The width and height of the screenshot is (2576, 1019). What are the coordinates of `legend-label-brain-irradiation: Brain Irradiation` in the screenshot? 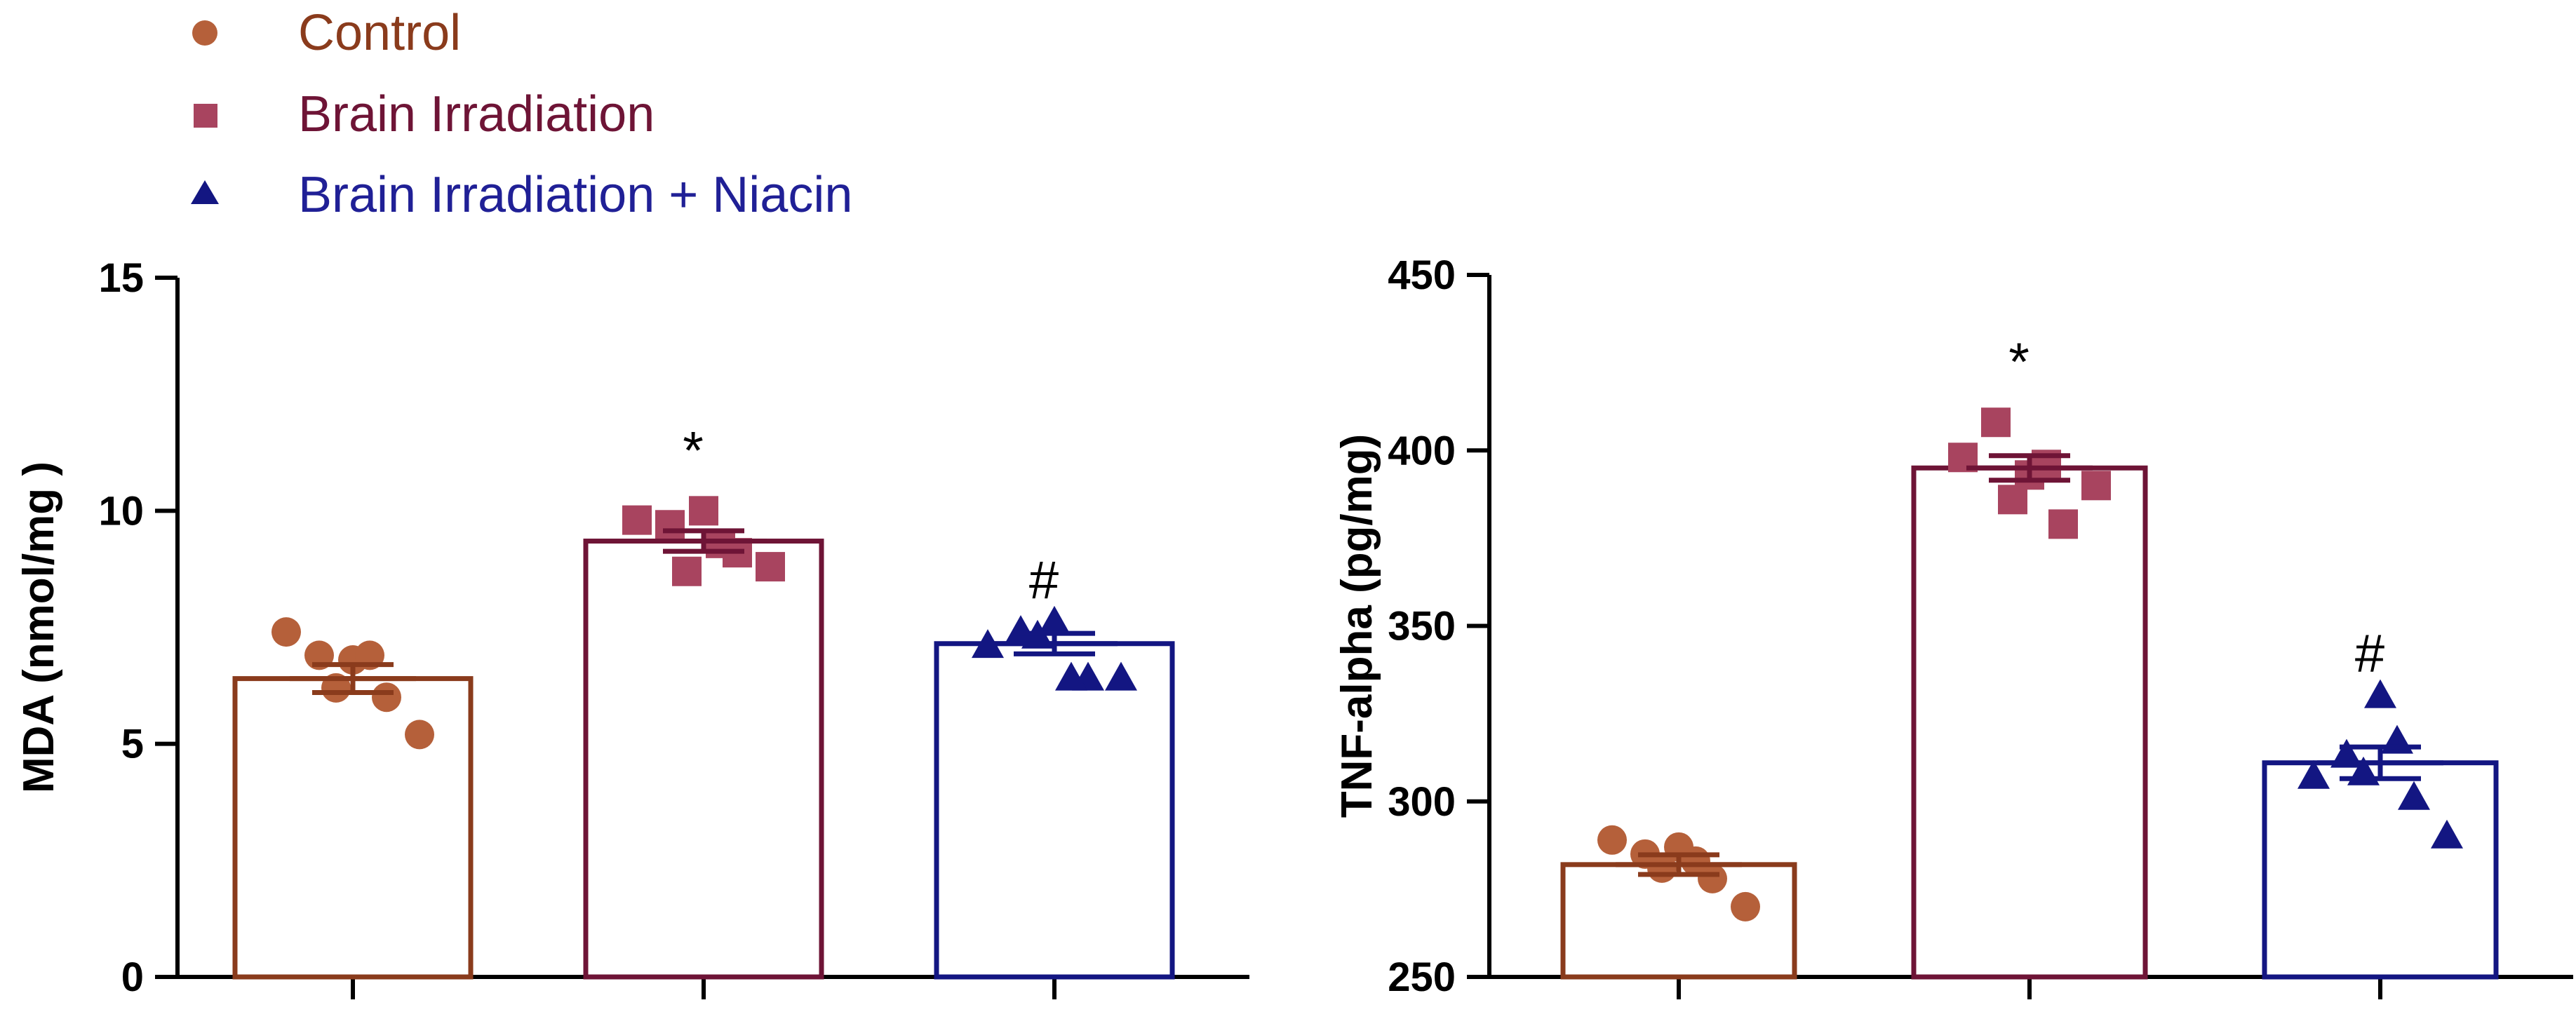 It's located at (476, 114).